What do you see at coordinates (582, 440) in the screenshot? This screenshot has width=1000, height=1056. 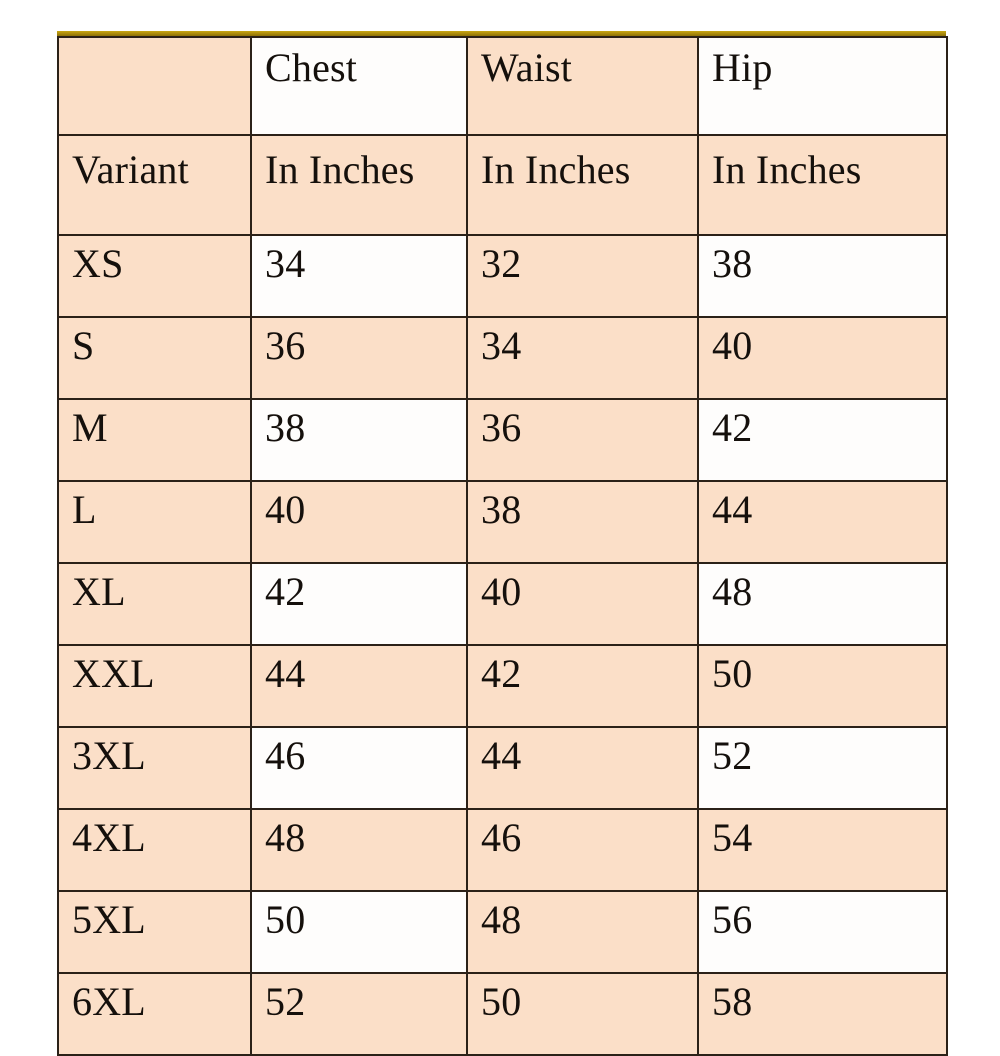 I see `cell-waist: 36` at bounding box center [582, 440].